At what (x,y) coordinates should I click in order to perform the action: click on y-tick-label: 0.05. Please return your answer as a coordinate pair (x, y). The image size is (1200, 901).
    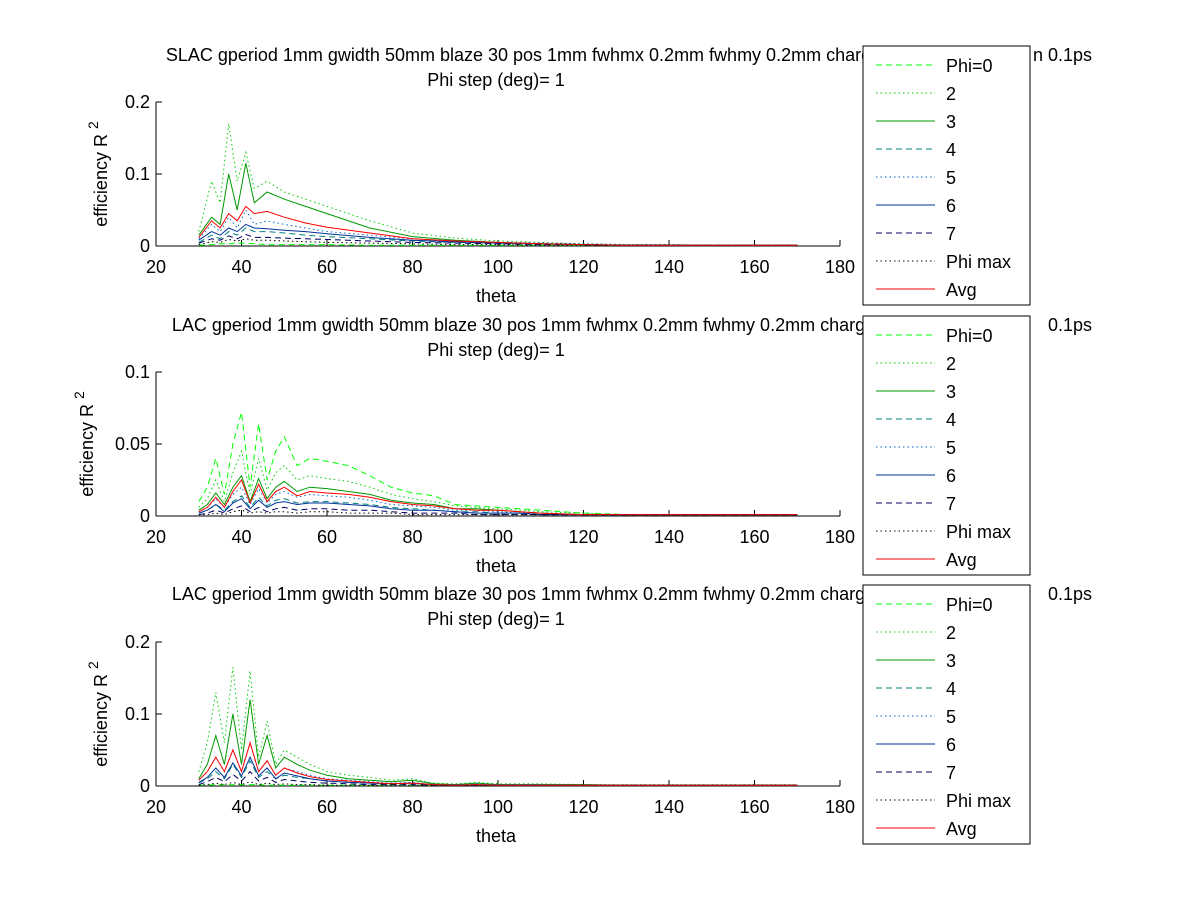
    Looking at the image, I should click on (132, 444).